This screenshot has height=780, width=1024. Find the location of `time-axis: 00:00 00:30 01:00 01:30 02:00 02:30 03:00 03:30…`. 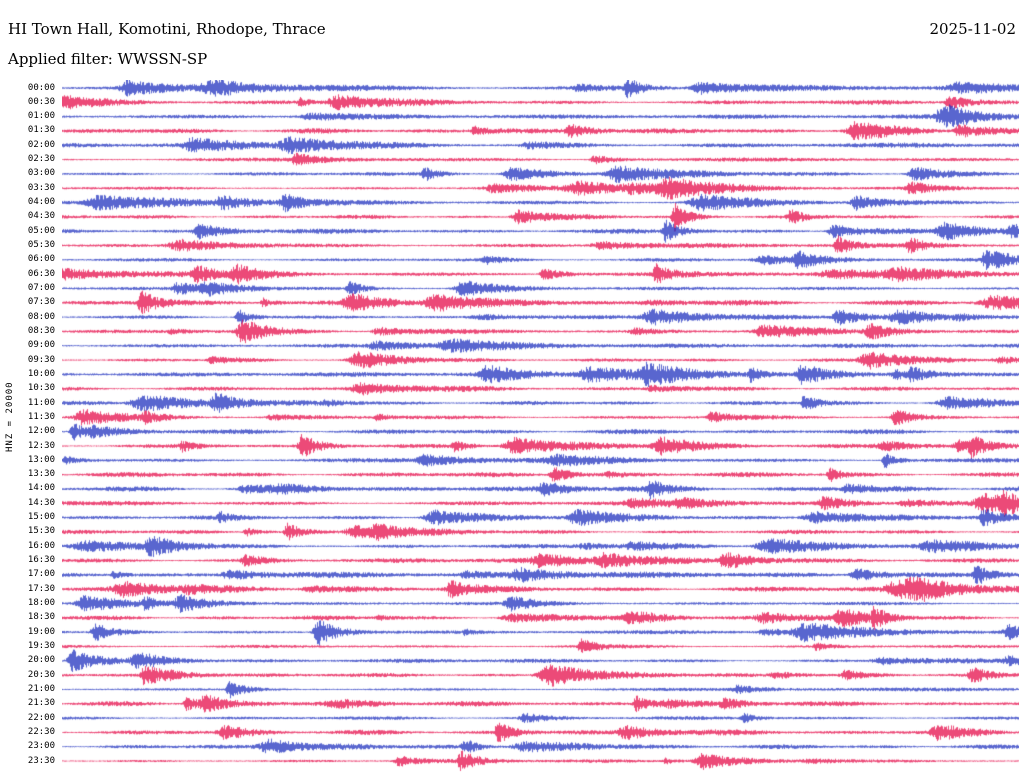

time-axis: 00:00 00:30 01:00 01:30 02:00 02:30 03:00 03:30… is located at coordinates (29, 430).